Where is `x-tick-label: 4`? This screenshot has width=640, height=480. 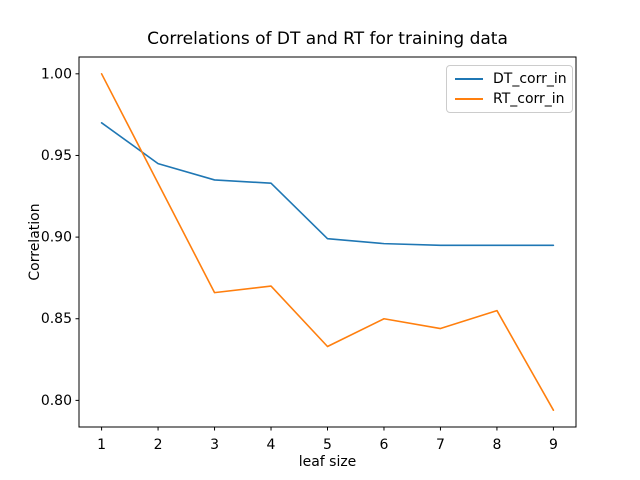
x-tick-label: 4 is located at coordinates (271, 445).